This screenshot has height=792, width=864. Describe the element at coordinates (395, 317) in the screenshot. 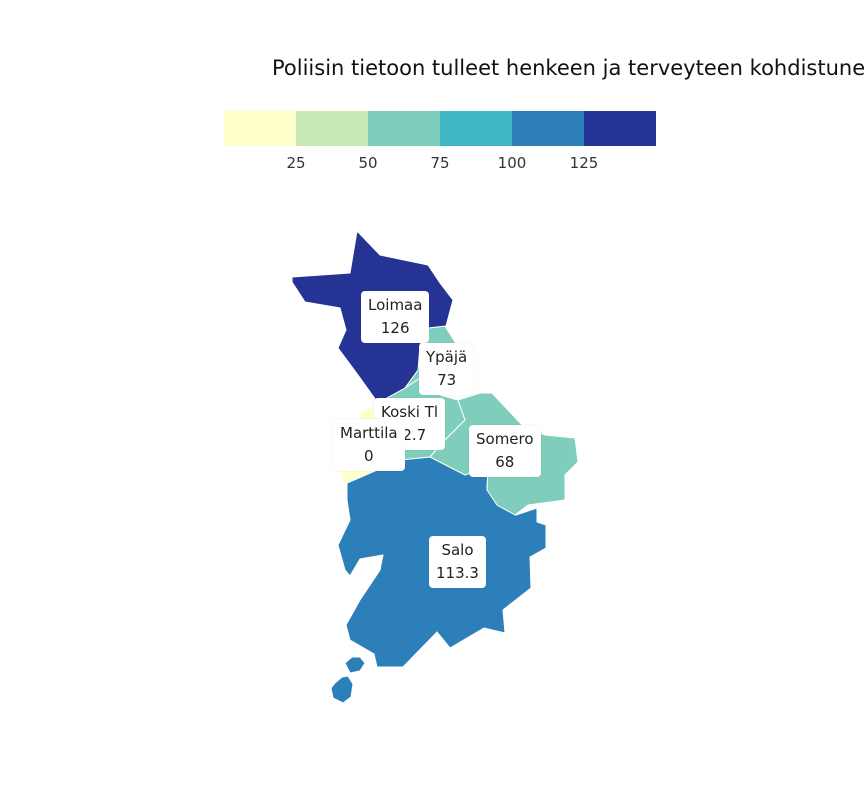

I see `region-label-loimaa: Loimaa 126` at that location.